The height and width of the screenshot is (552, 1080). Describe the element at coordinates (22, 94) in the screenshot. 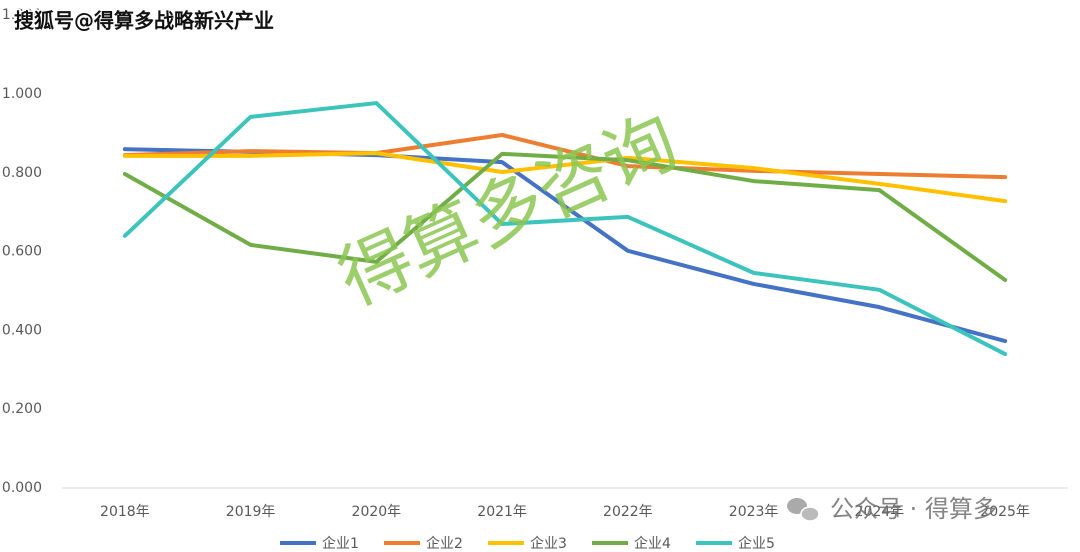

I see `y-tick-label: 1.000` at that location.